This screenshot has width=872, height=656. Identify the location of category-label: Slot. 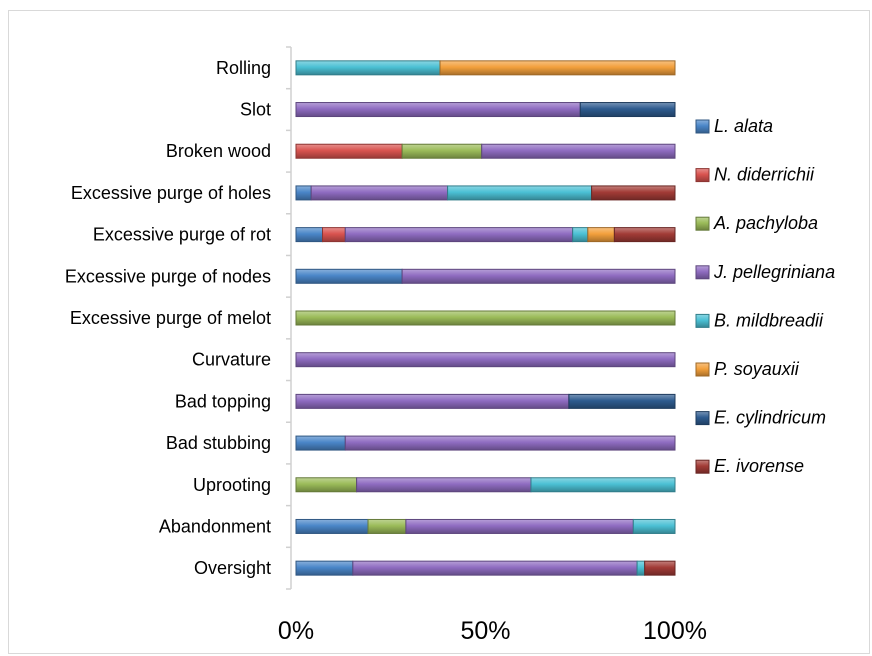
(255, 110).